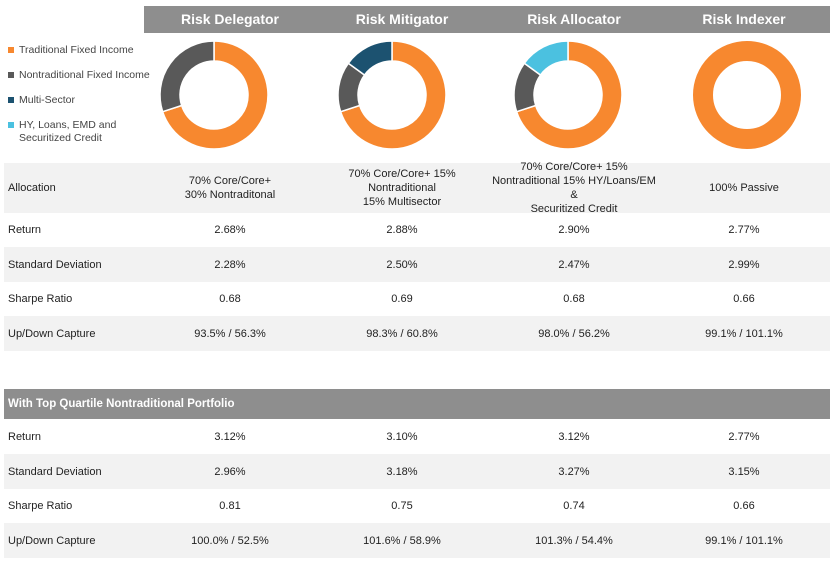 The width and height of the screenshot is (834, 561). I want to click on row-label: Allocation, so click(32, 188).